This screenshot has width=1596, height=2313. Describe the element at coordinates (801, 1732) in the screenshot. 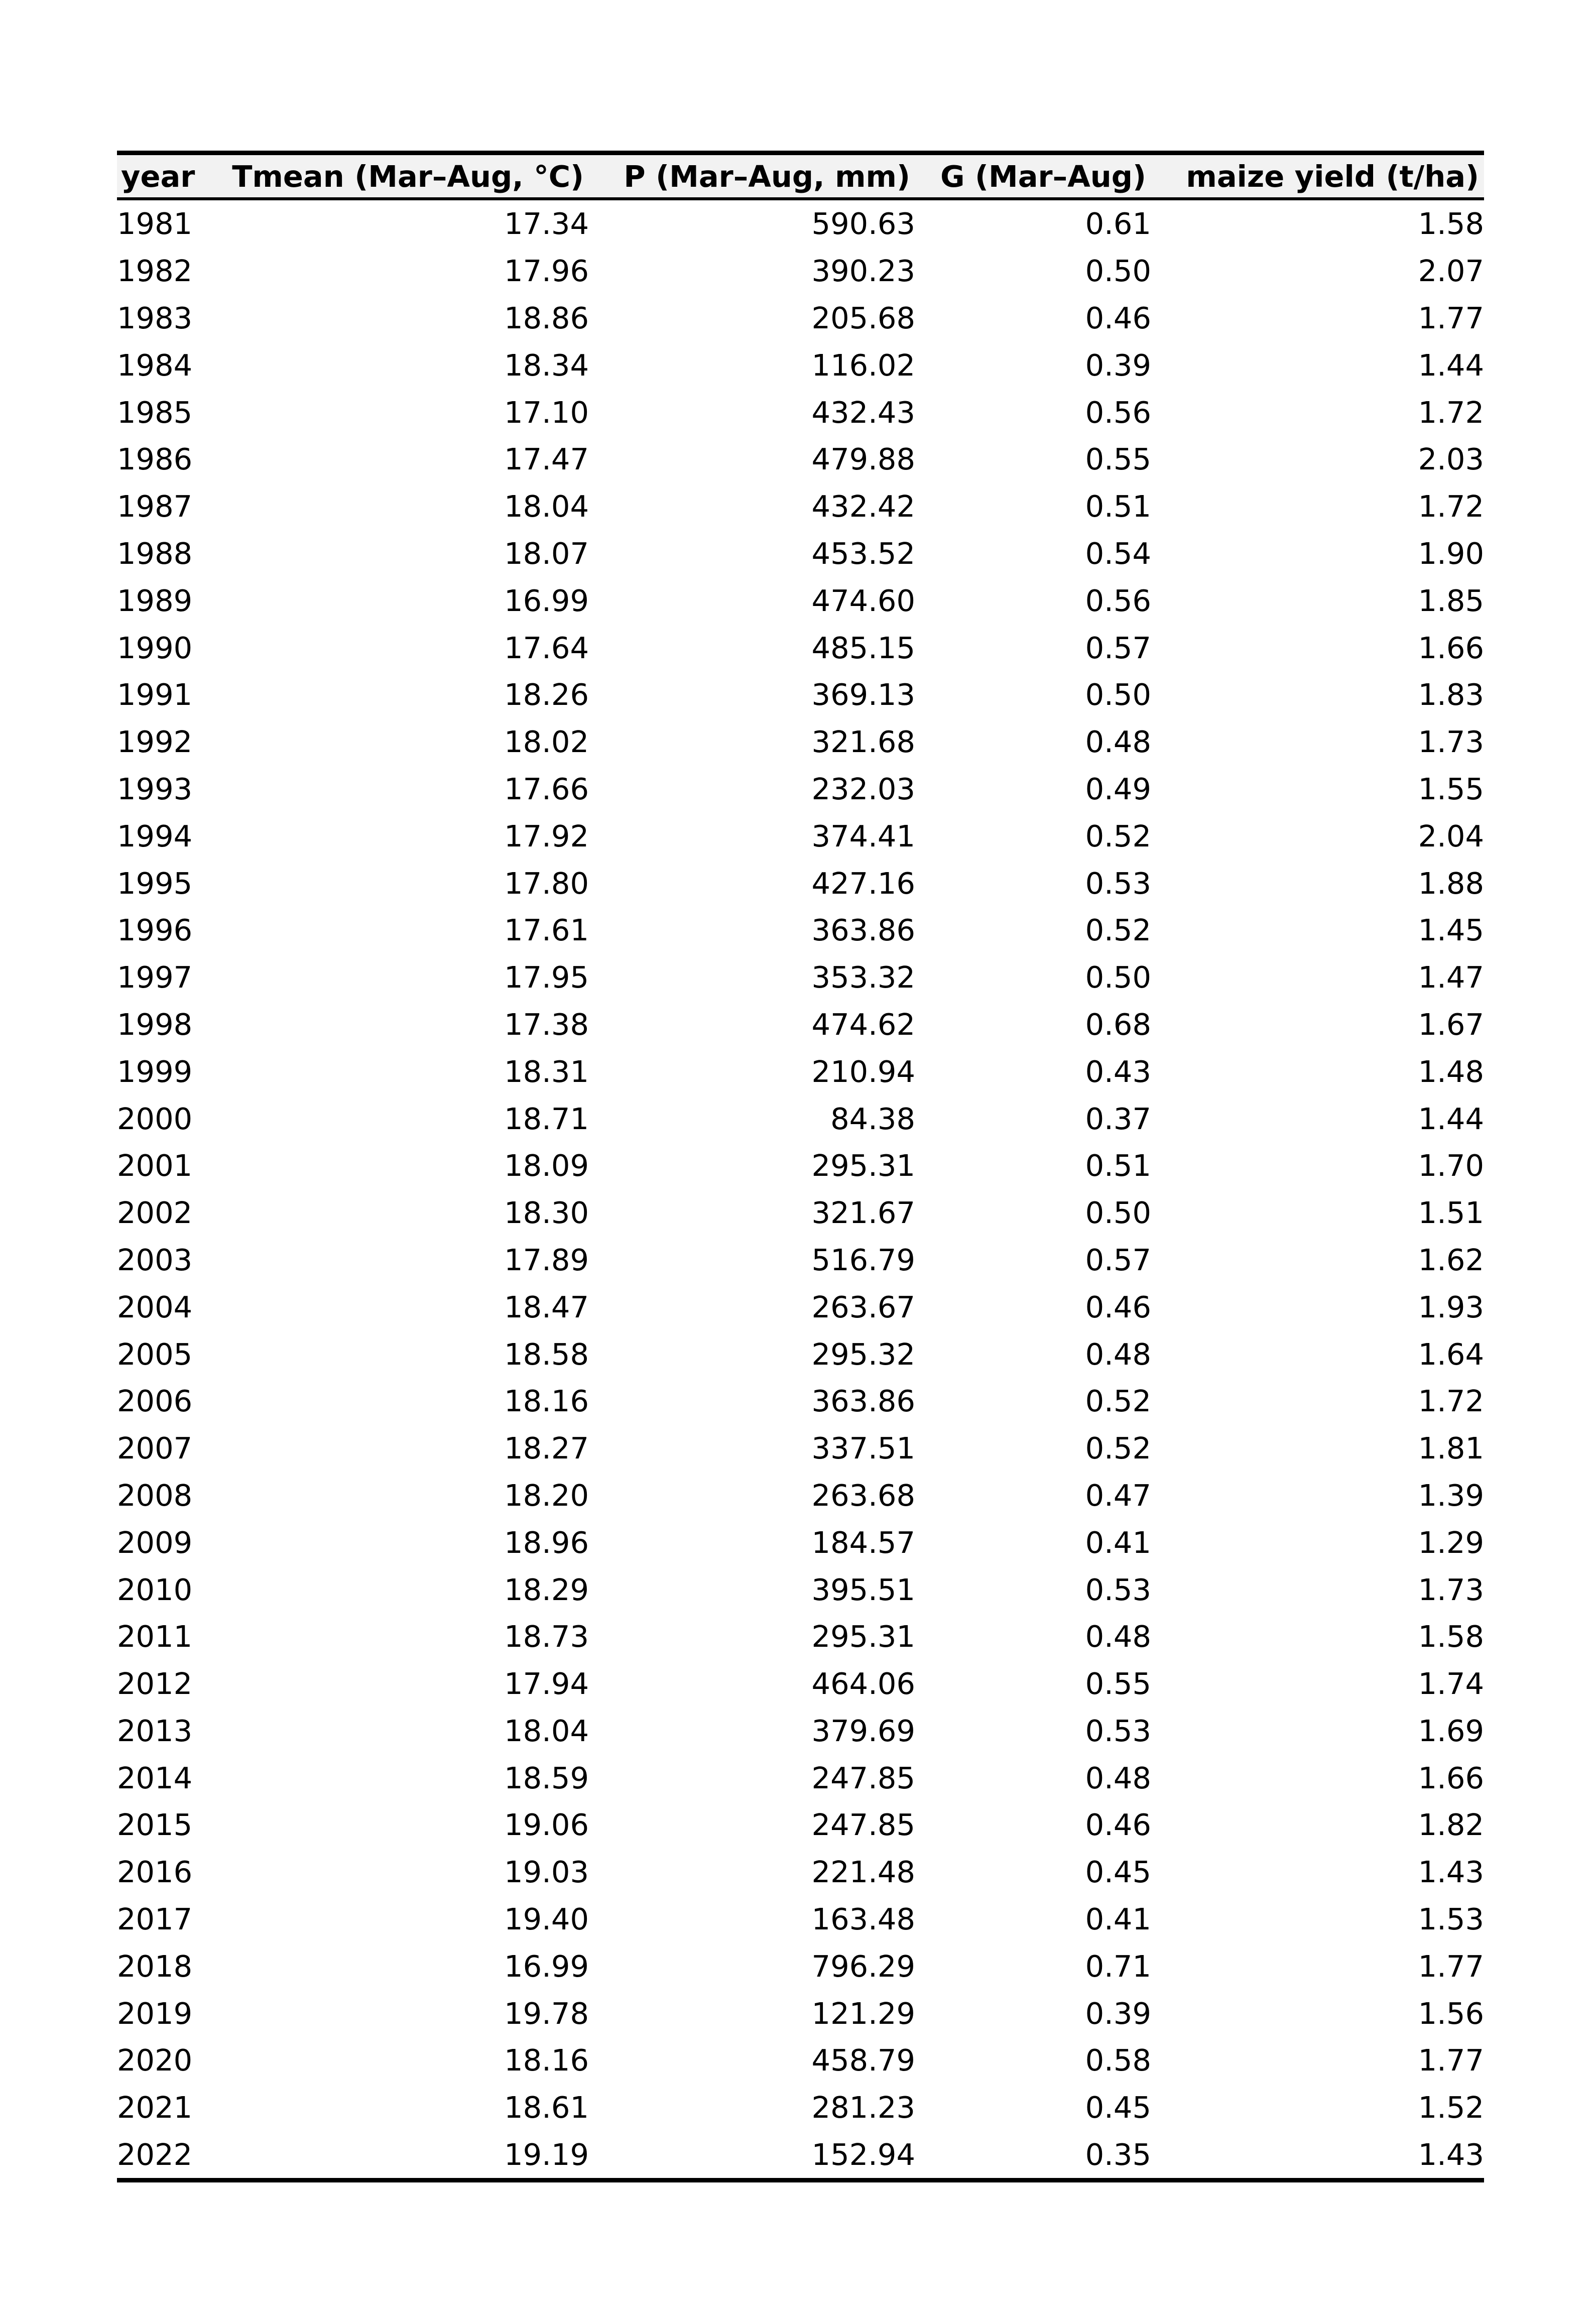

I see `table-row: 2013 18.04 379.69 0.53 1.69` at that location.